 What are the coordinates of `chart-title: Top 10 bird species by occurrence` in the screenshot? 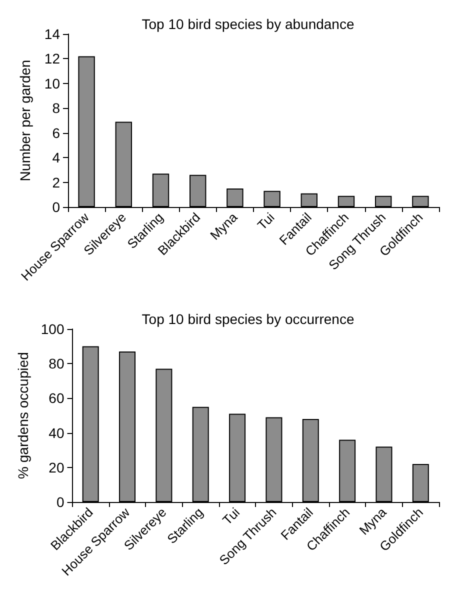 It's located at (248, 319).